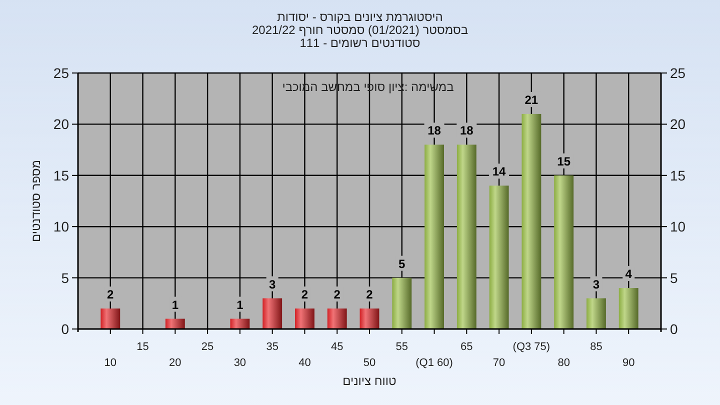 This screenshot has width=720, height=405. Describe the element at coordinates (499, 171) in the screenshot. I see `data-label: 14` at that location.